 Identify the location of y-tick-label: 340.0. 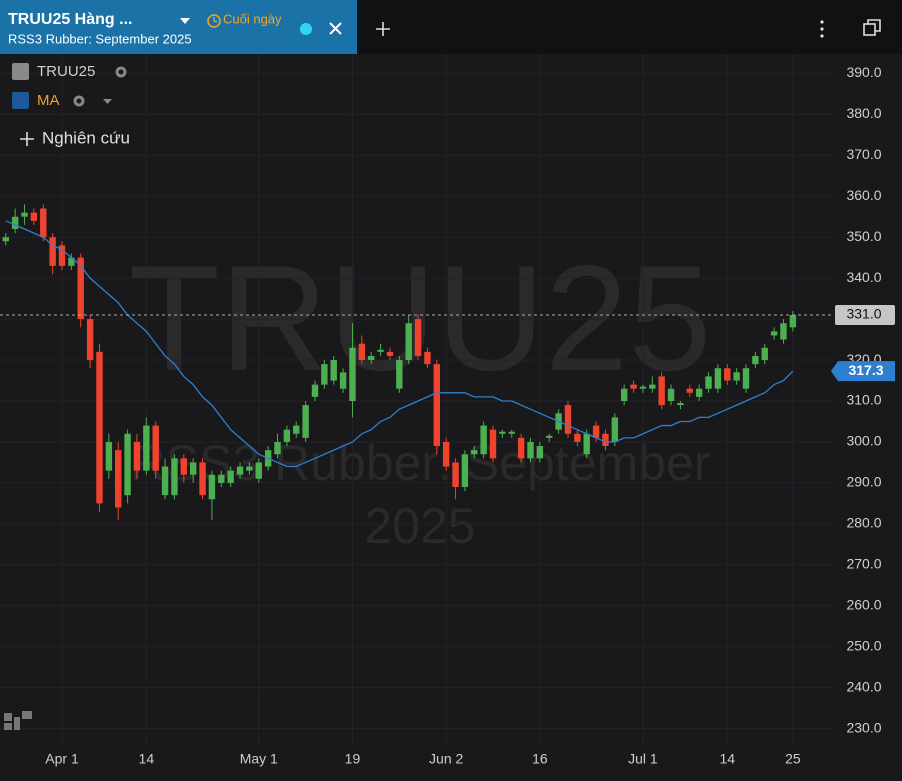
(863, 277).